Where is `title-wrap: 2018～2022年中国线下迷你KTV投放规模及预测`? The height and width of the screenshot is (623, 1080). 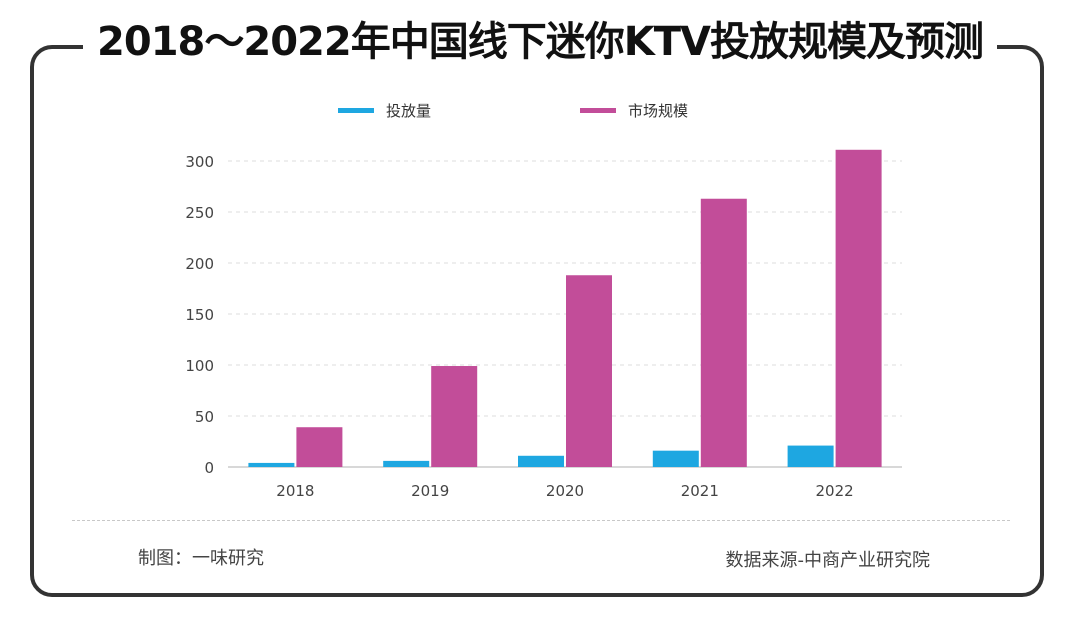 title-wrap: 2018～2022年中国线下迷你KTV投放规模及预测 is located at coordinates (540, 42).